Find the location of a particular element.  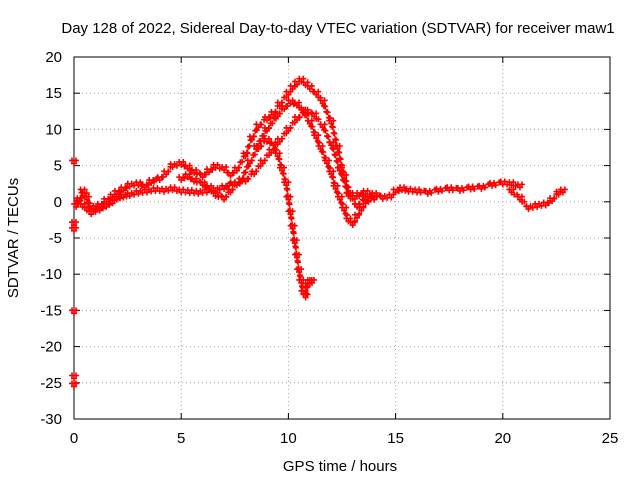

y-tick-label: 0 is located at coordinates (58, 202).